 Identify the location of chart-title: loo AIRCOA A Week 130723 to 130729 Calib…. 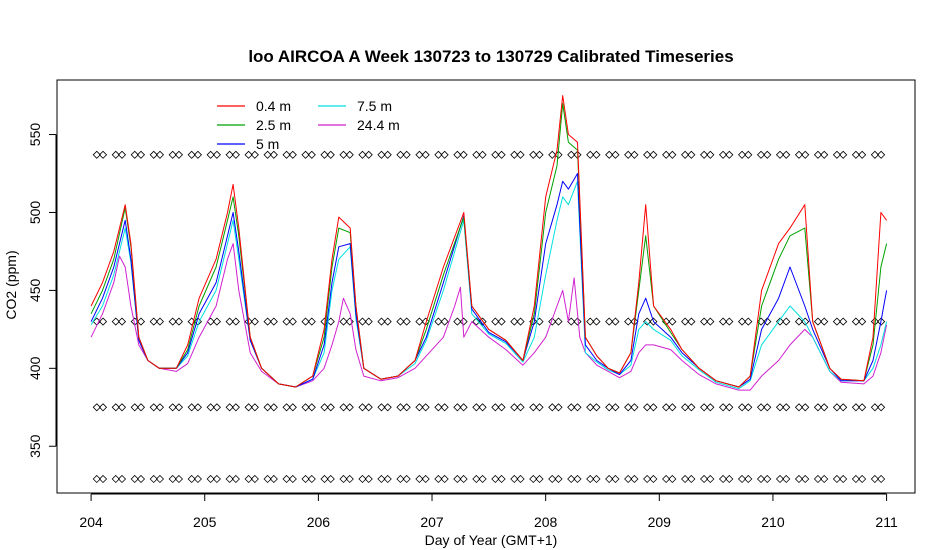
(490, 56).